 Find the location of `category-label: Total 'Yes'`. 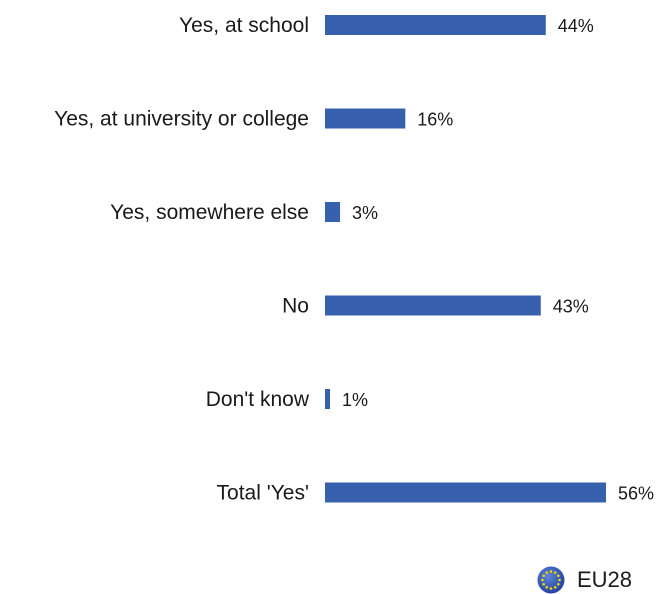

category-label: Total 'Yes' is located at coordinates (263, 493).